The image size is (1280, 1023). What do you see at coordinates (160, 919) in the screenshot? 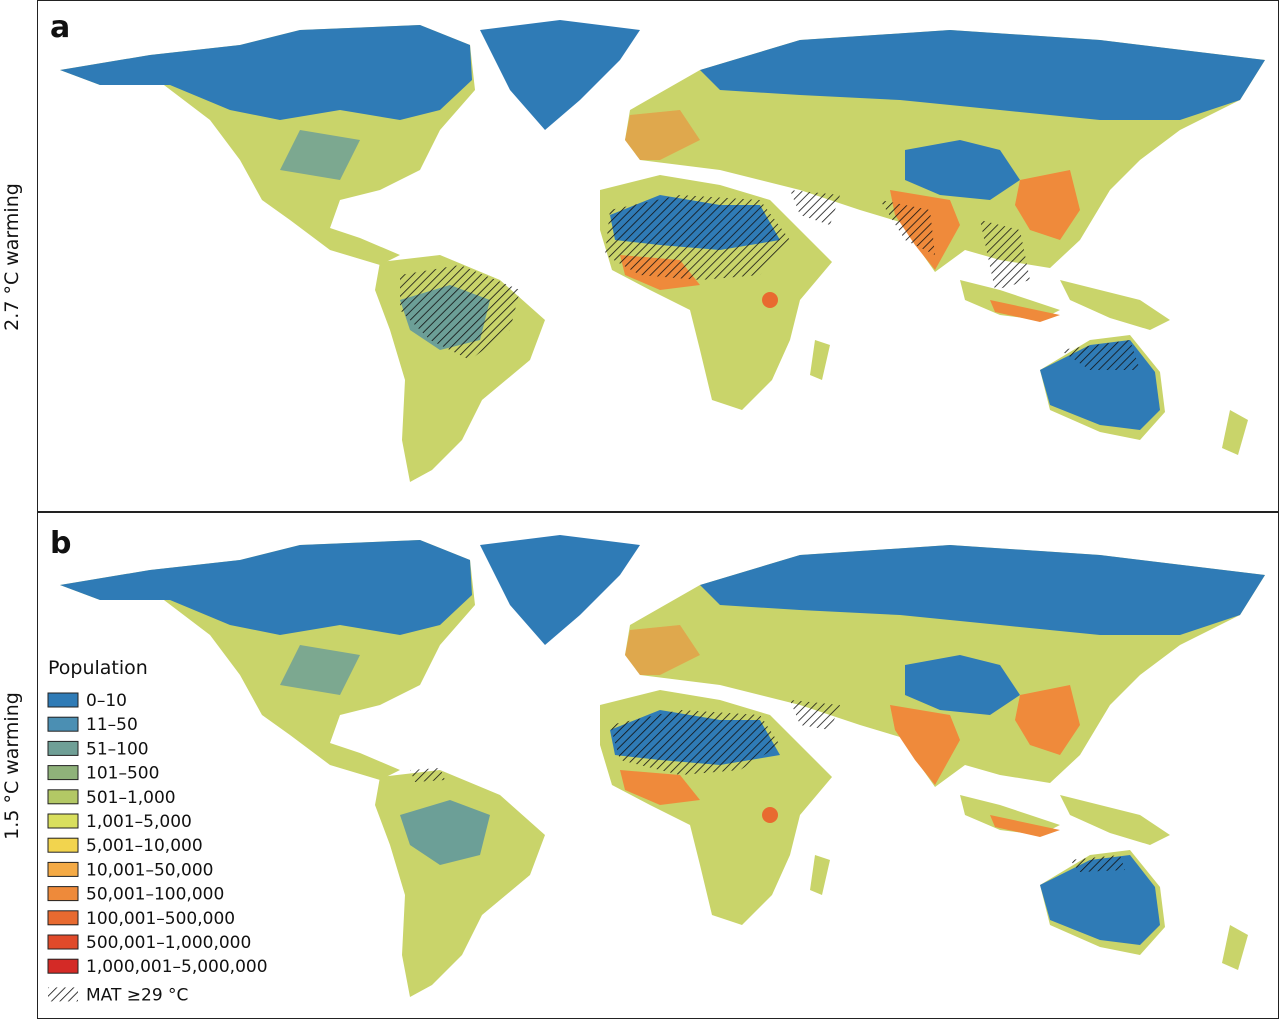
I see `legend-label: 100,001–500,000` at bounding box center [160, 919].